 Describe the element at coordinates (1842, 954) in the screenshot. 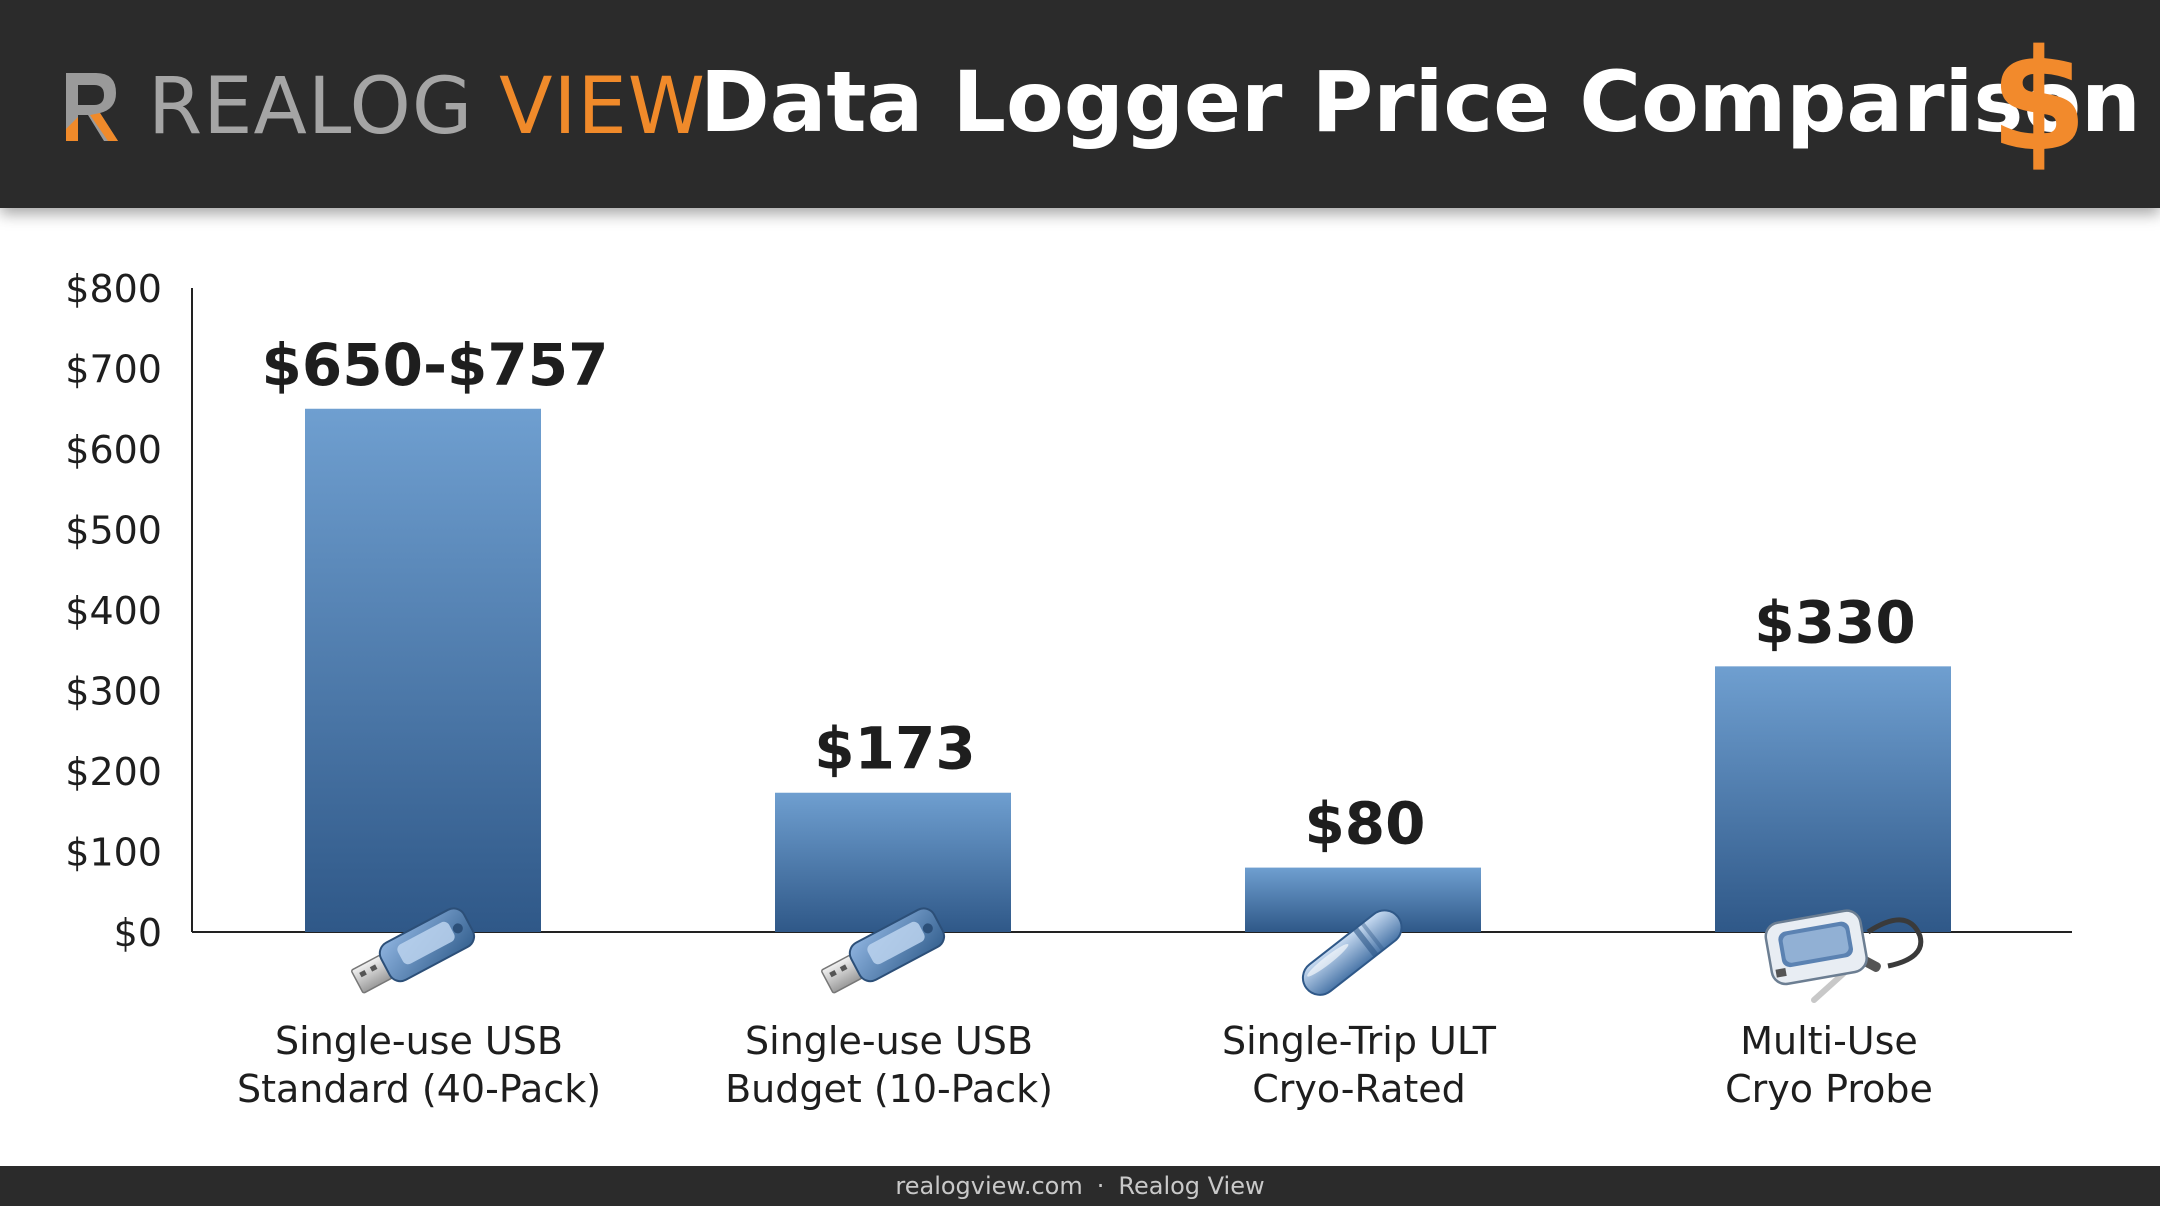

I see `probe-logger-icon` at that location.